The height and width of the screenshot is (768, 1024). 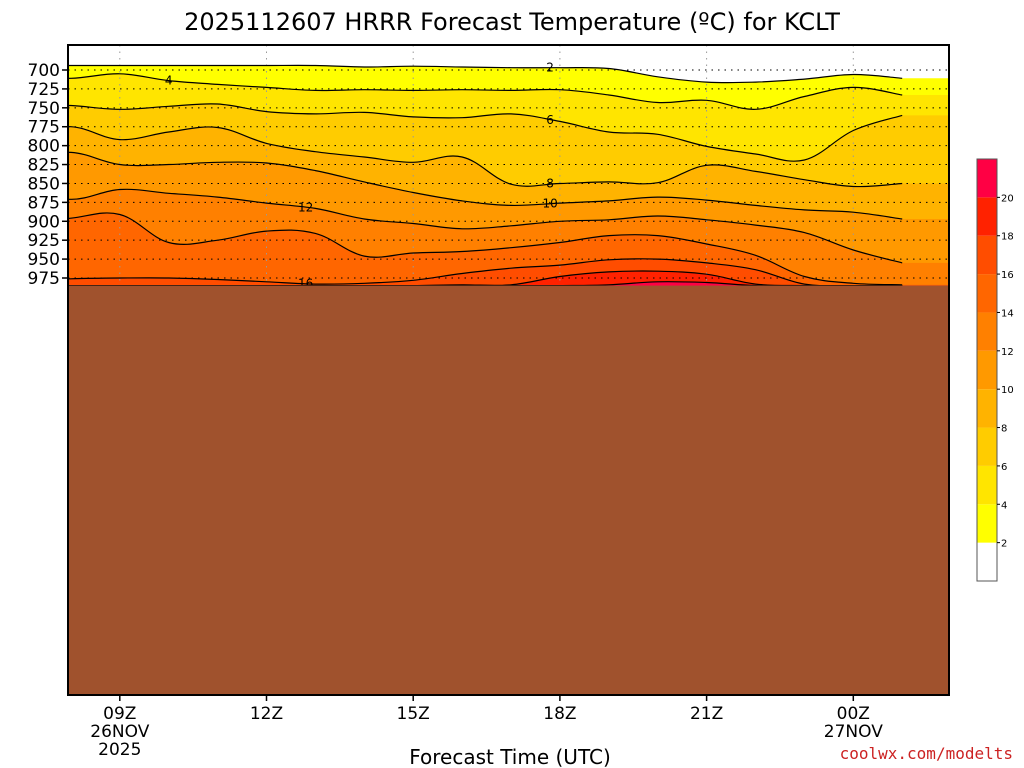 What do you see at coordinates (853, 714) in the screenshot?
I see `x-tick-label-00Z-0: 00Z` at bounding box center [853, 714].